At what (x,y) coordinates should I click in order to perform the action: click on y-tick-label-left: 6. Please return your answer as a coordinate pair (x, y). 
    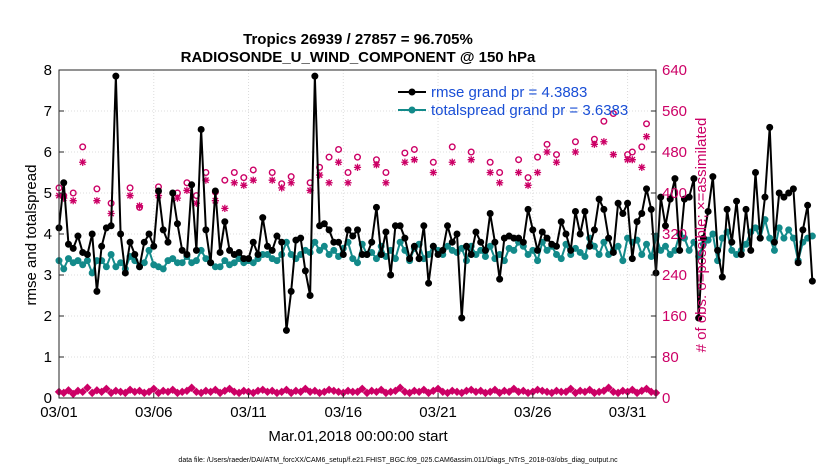
    Looking at the image, I should click on (48, 152).